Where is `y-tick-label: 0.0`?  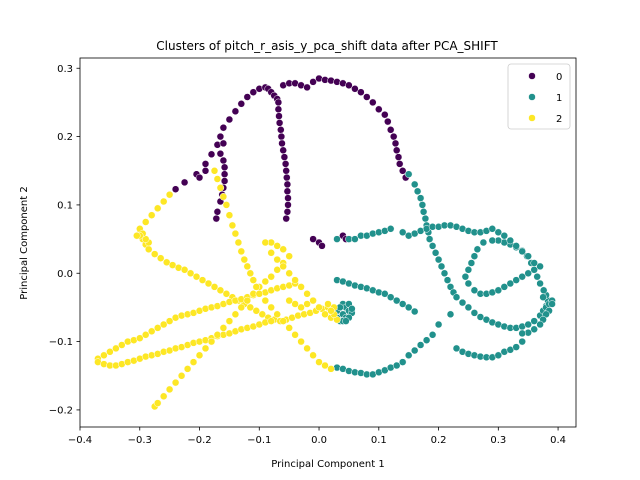
y-tick-label: 0.0 is located at coordinates (65, 274).